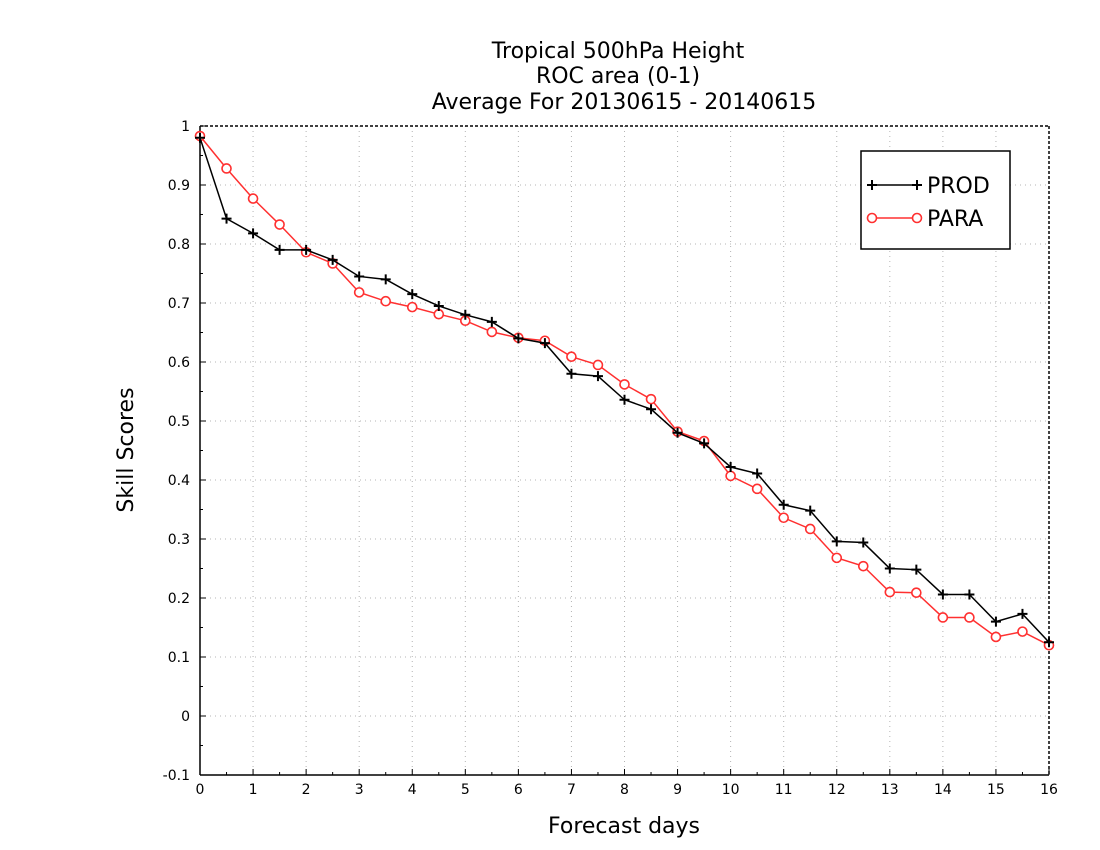 This screenshot has height=850, width=1100. I want to click on legend-item-prod: PROD, so click(928, 186).